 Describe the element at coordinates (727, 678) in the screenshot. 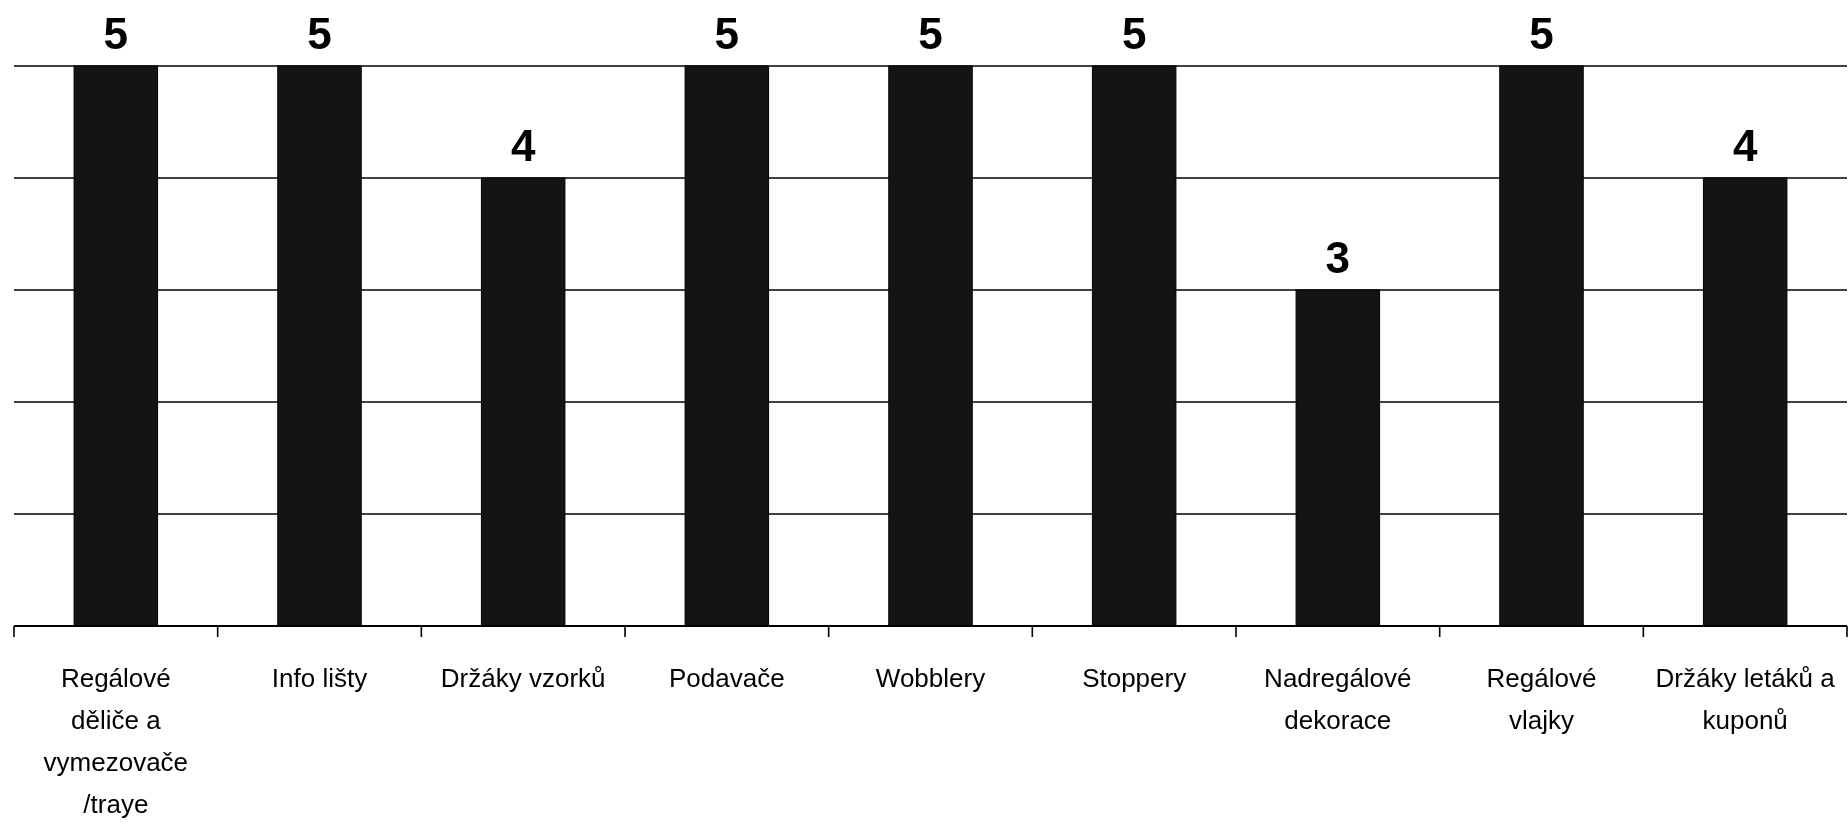

I see `x-tick-label: Podavače` at that location.